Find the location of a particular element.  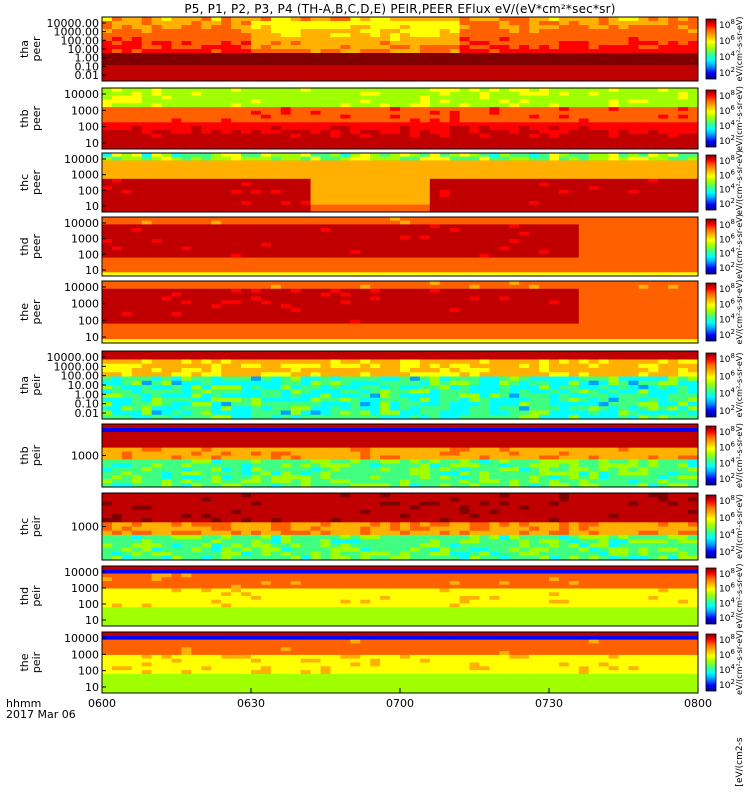

panel-label-probe: the is located at coordinates (24, 312).